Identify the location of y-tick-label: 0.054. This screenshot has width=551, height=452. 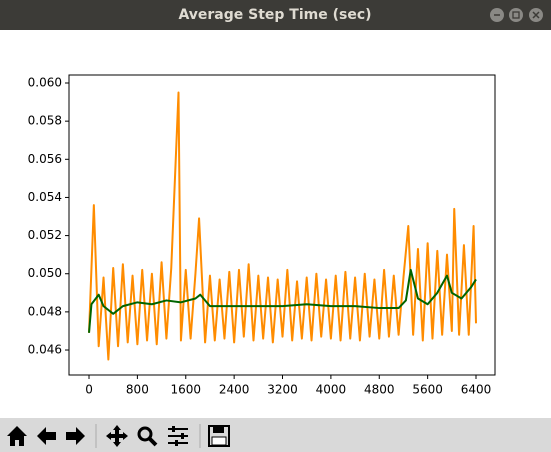
(45, 197).